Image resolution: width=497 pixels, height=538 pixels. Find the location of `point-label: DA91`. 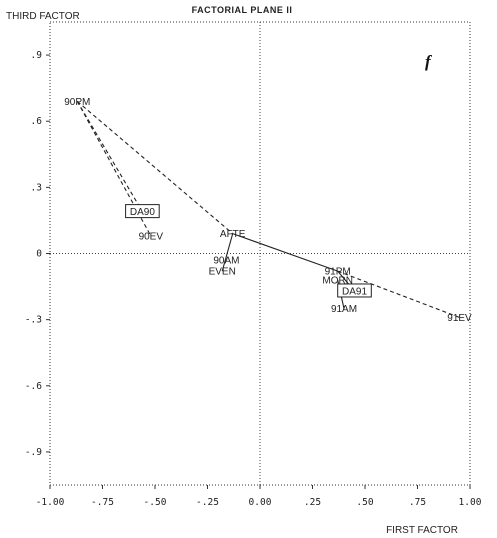

point-label: DA91 is located at coordinates (354, 291).